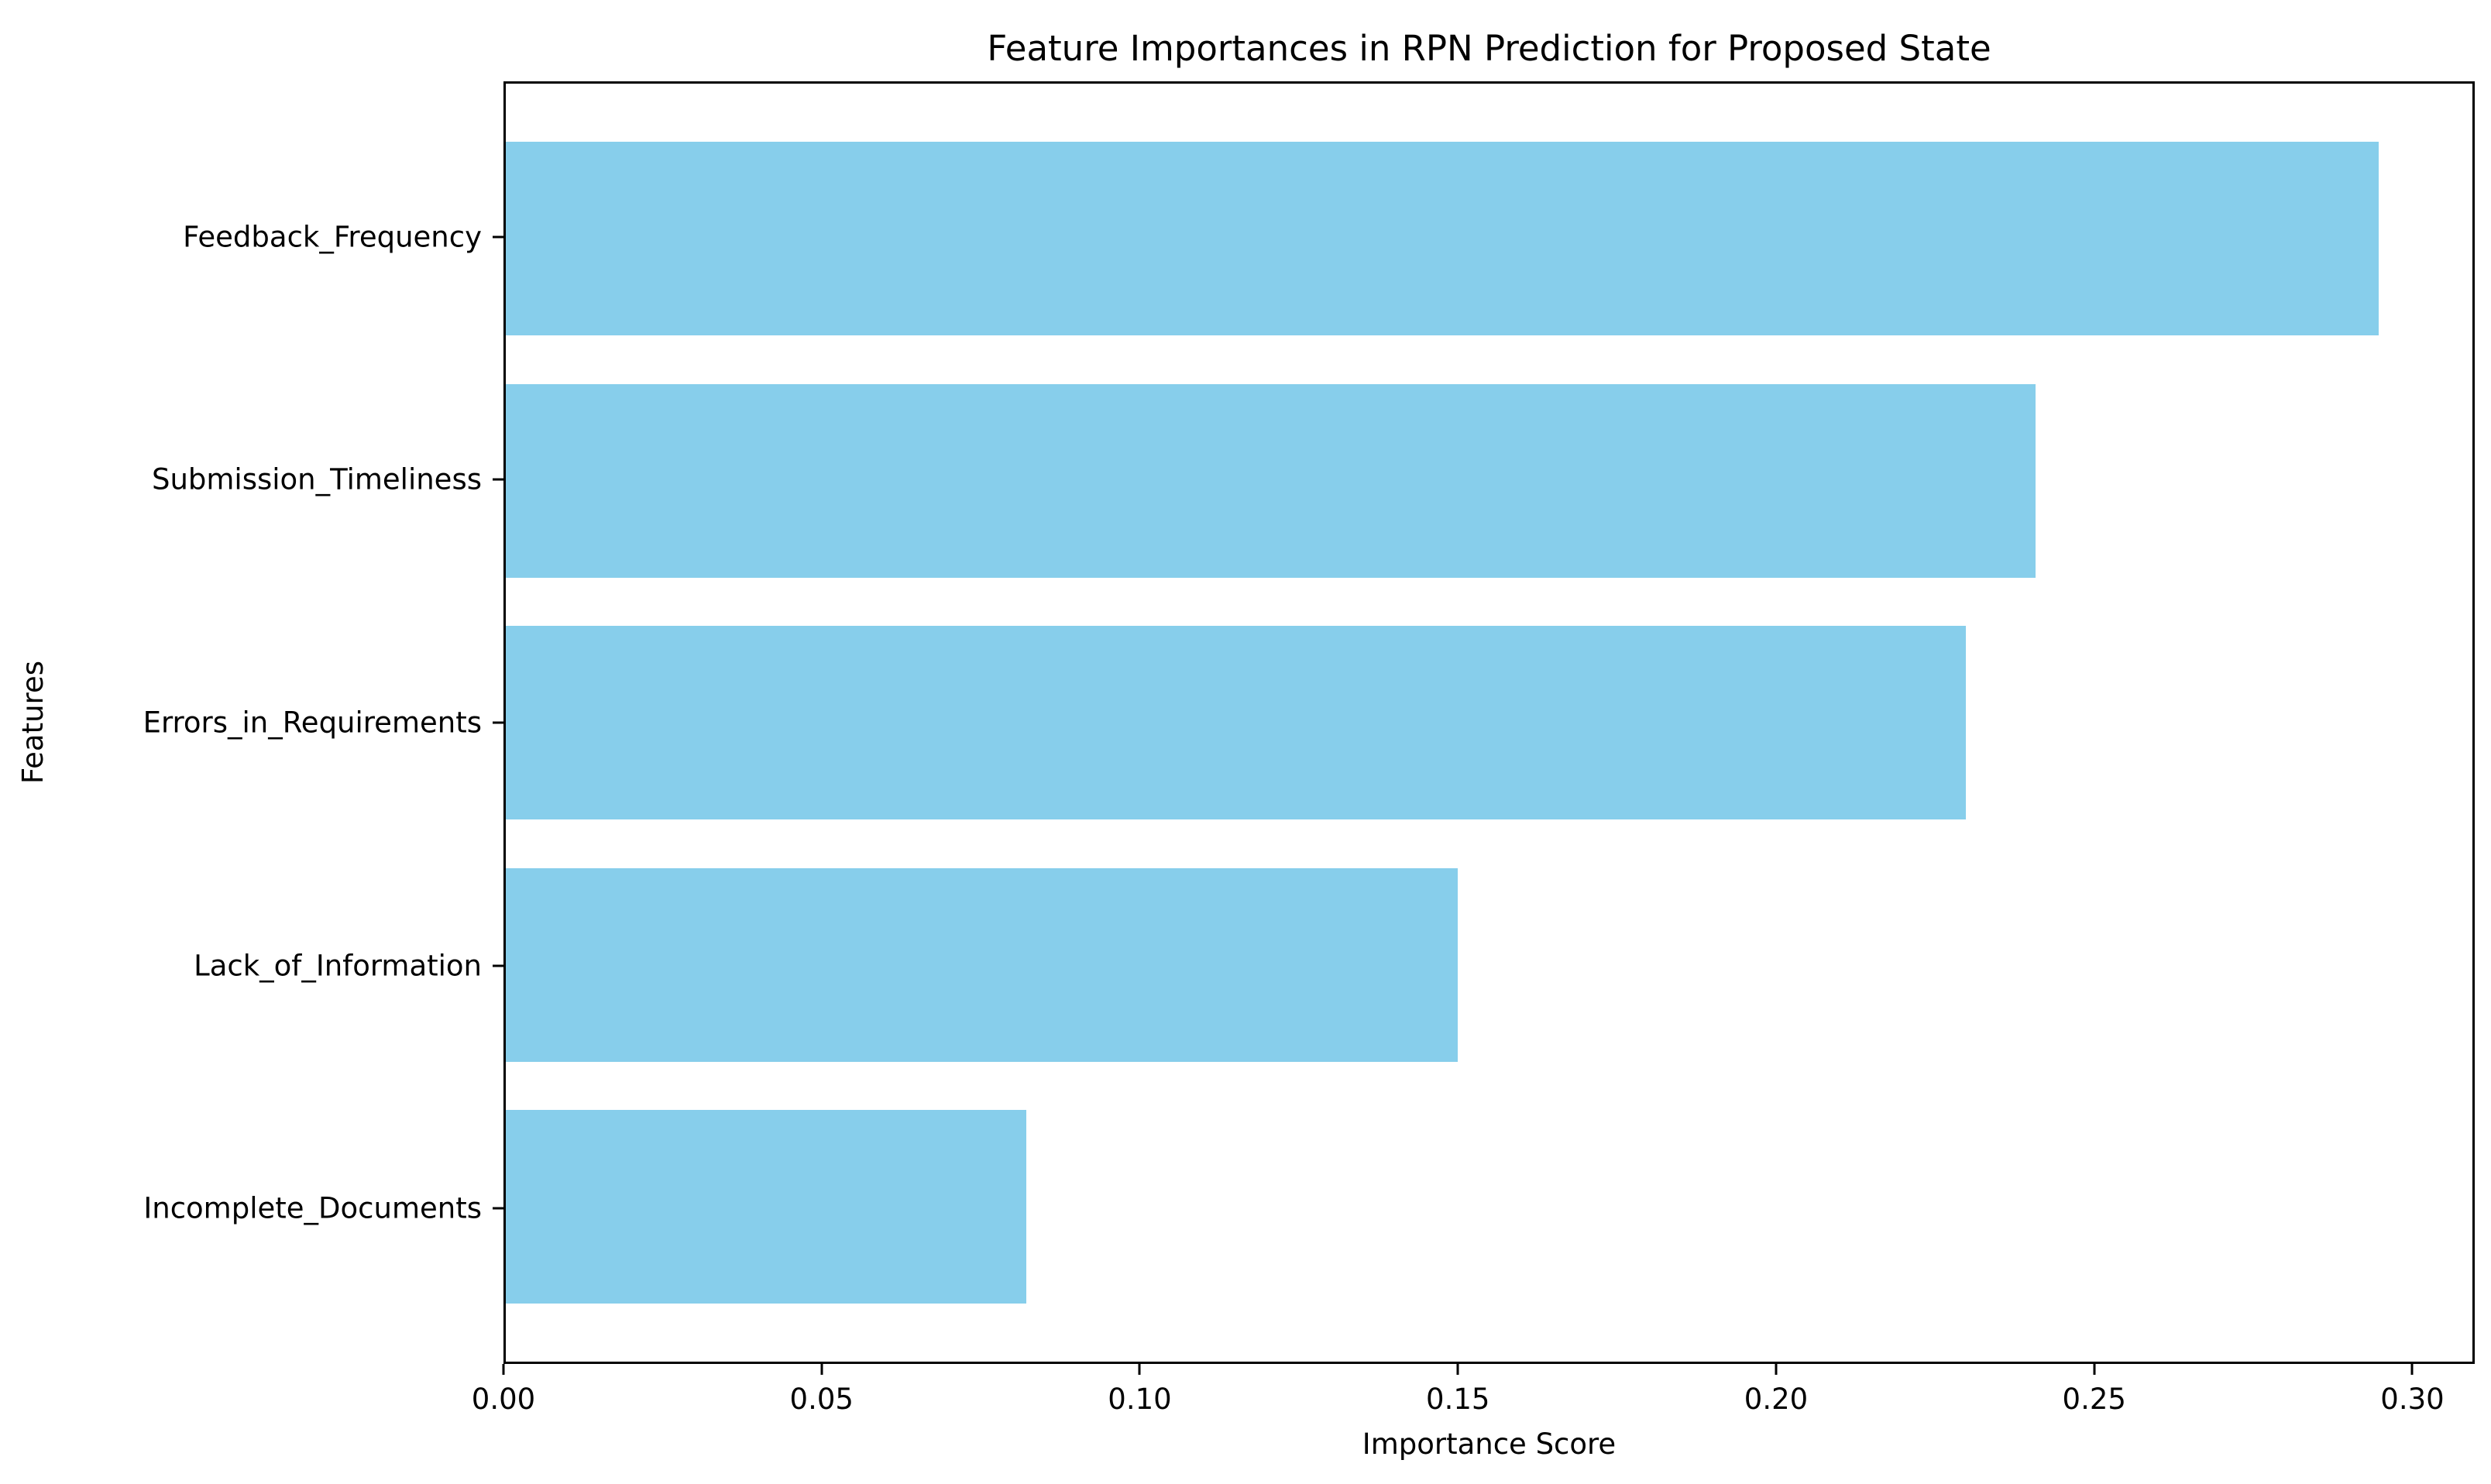 This screenshot has width=2491, height=1484. Describe the element at coordinates (821, 1399) in the screenshot. I see `xtick-label: 0.05` at that location.